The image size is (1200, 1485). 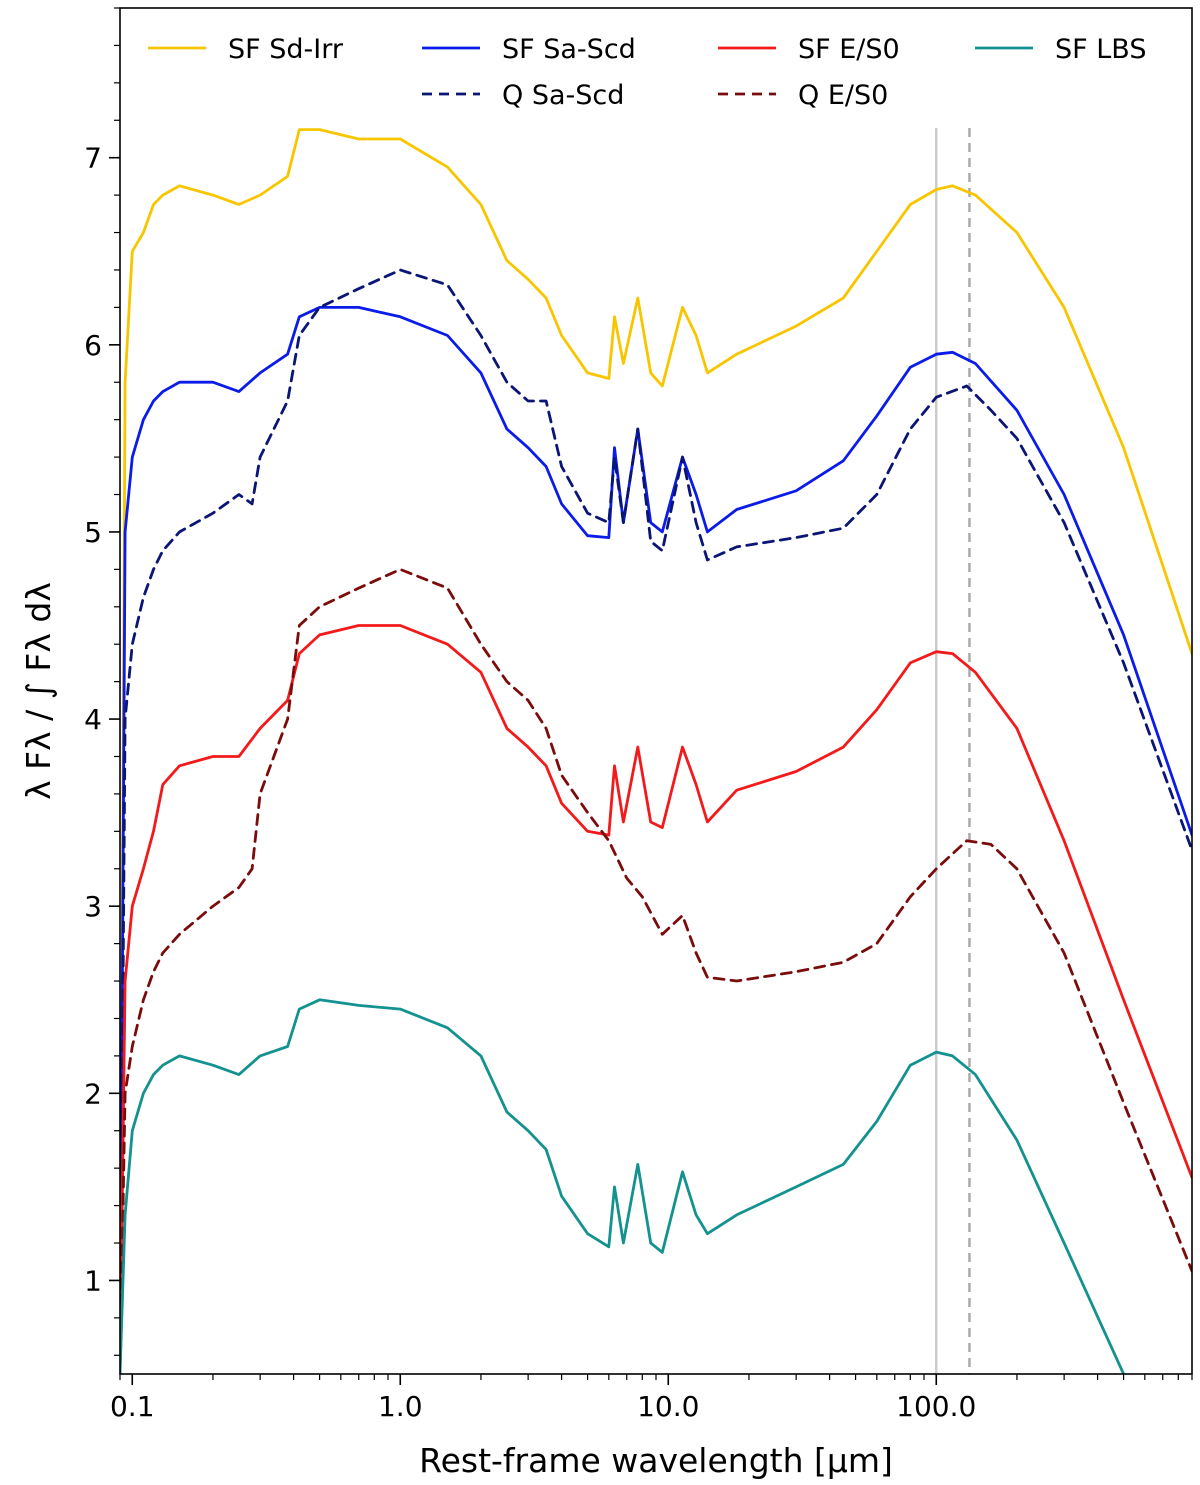 What do you see at coordinates (93, 158) in the screenshot?
I see `y-tick-label: 7` at bounding box center [93, 158].